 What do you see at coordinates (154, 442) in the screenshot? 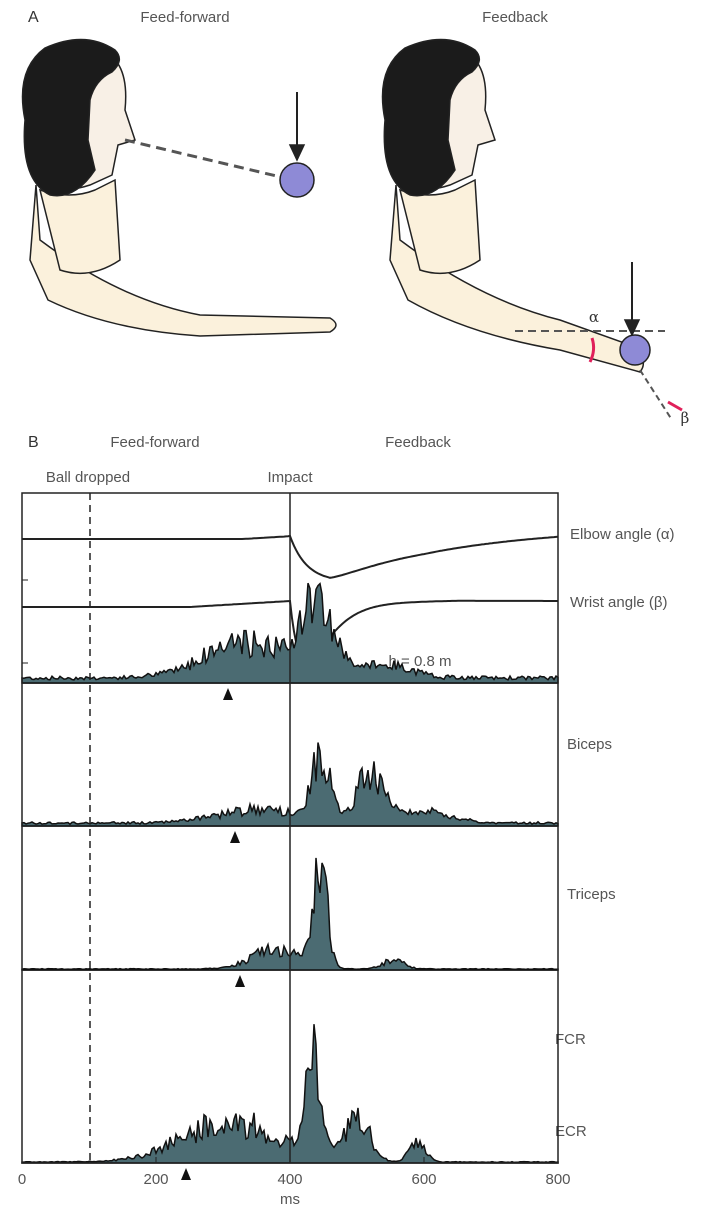
I see `phase-label: Feed-forward` at bounding box center [154, 442].